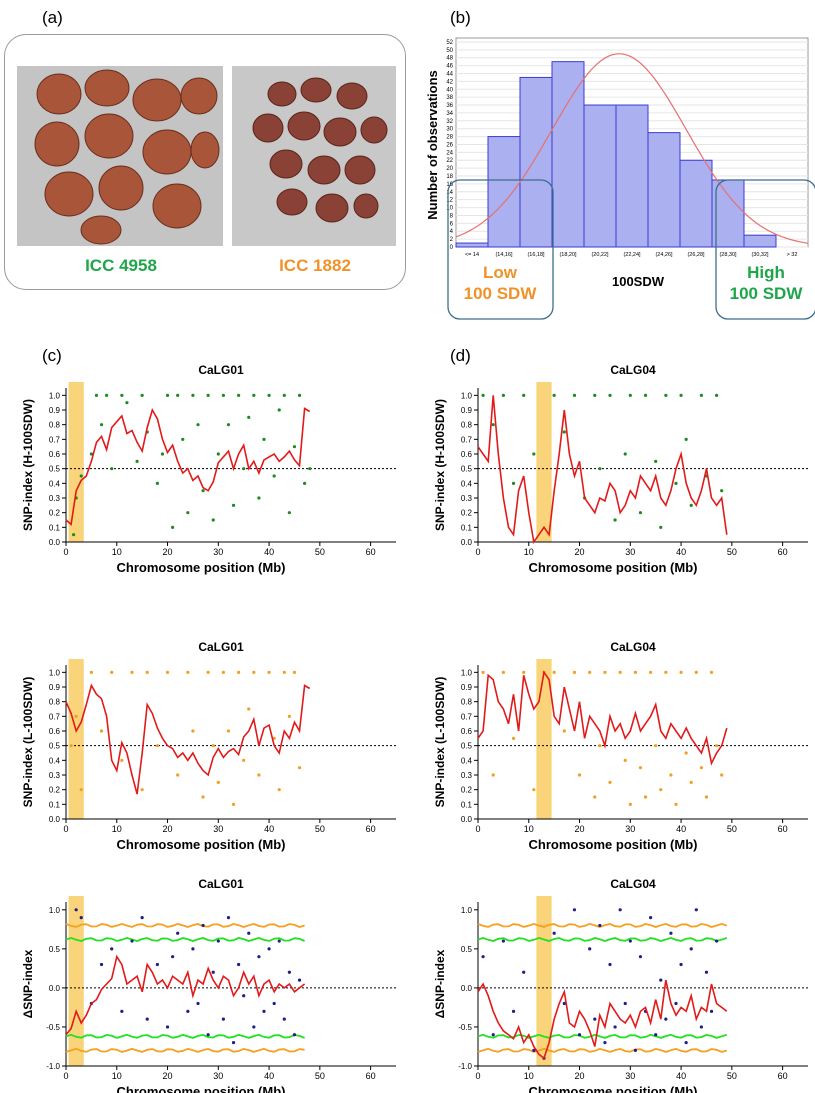 This screenshot has width=815, height=1093. What do you see at coordinates (452, 232) in the screenshot?
I see `histogram-ytick-label: 4` at bounding box center [452, 232].